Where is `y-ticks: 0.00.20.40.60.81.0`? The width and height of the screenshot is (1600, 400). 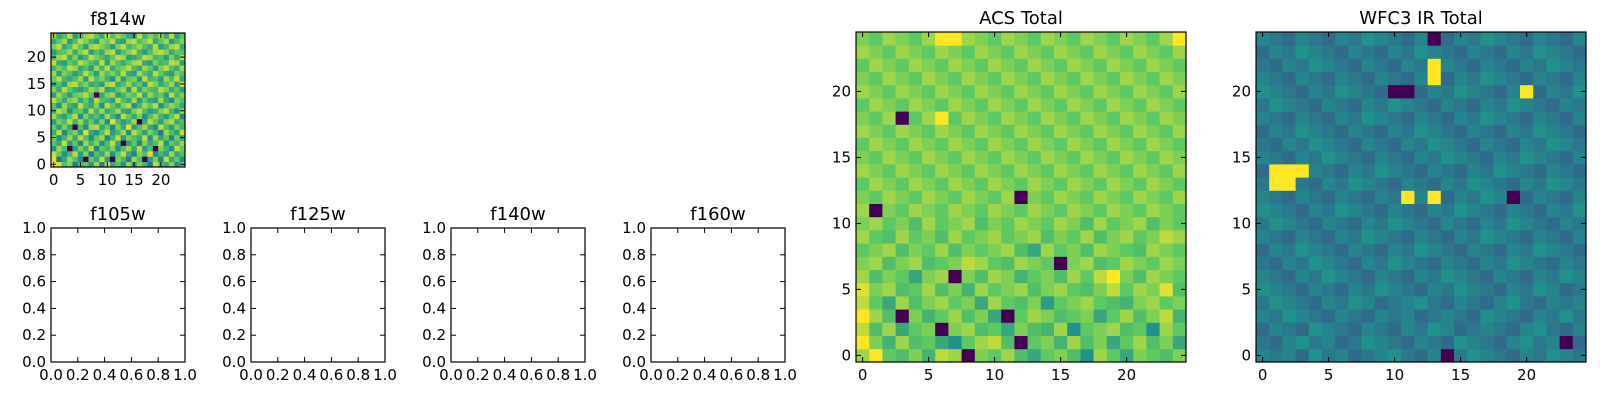 y-ticks: 0.00.20.40.60.81.0 is located at coordinates (703, 295).